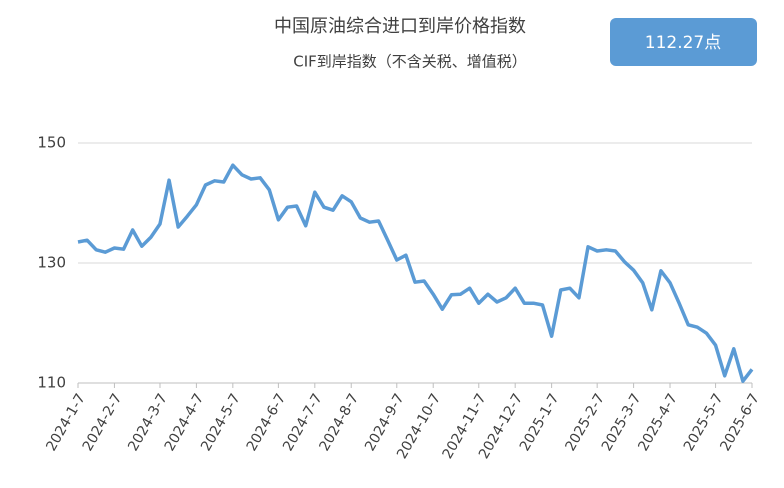 This screenshot has width=784, height=488. Describe the element at coordinates (51, 143) in the screenshot. I see `y-tick-label: 150` at that location.